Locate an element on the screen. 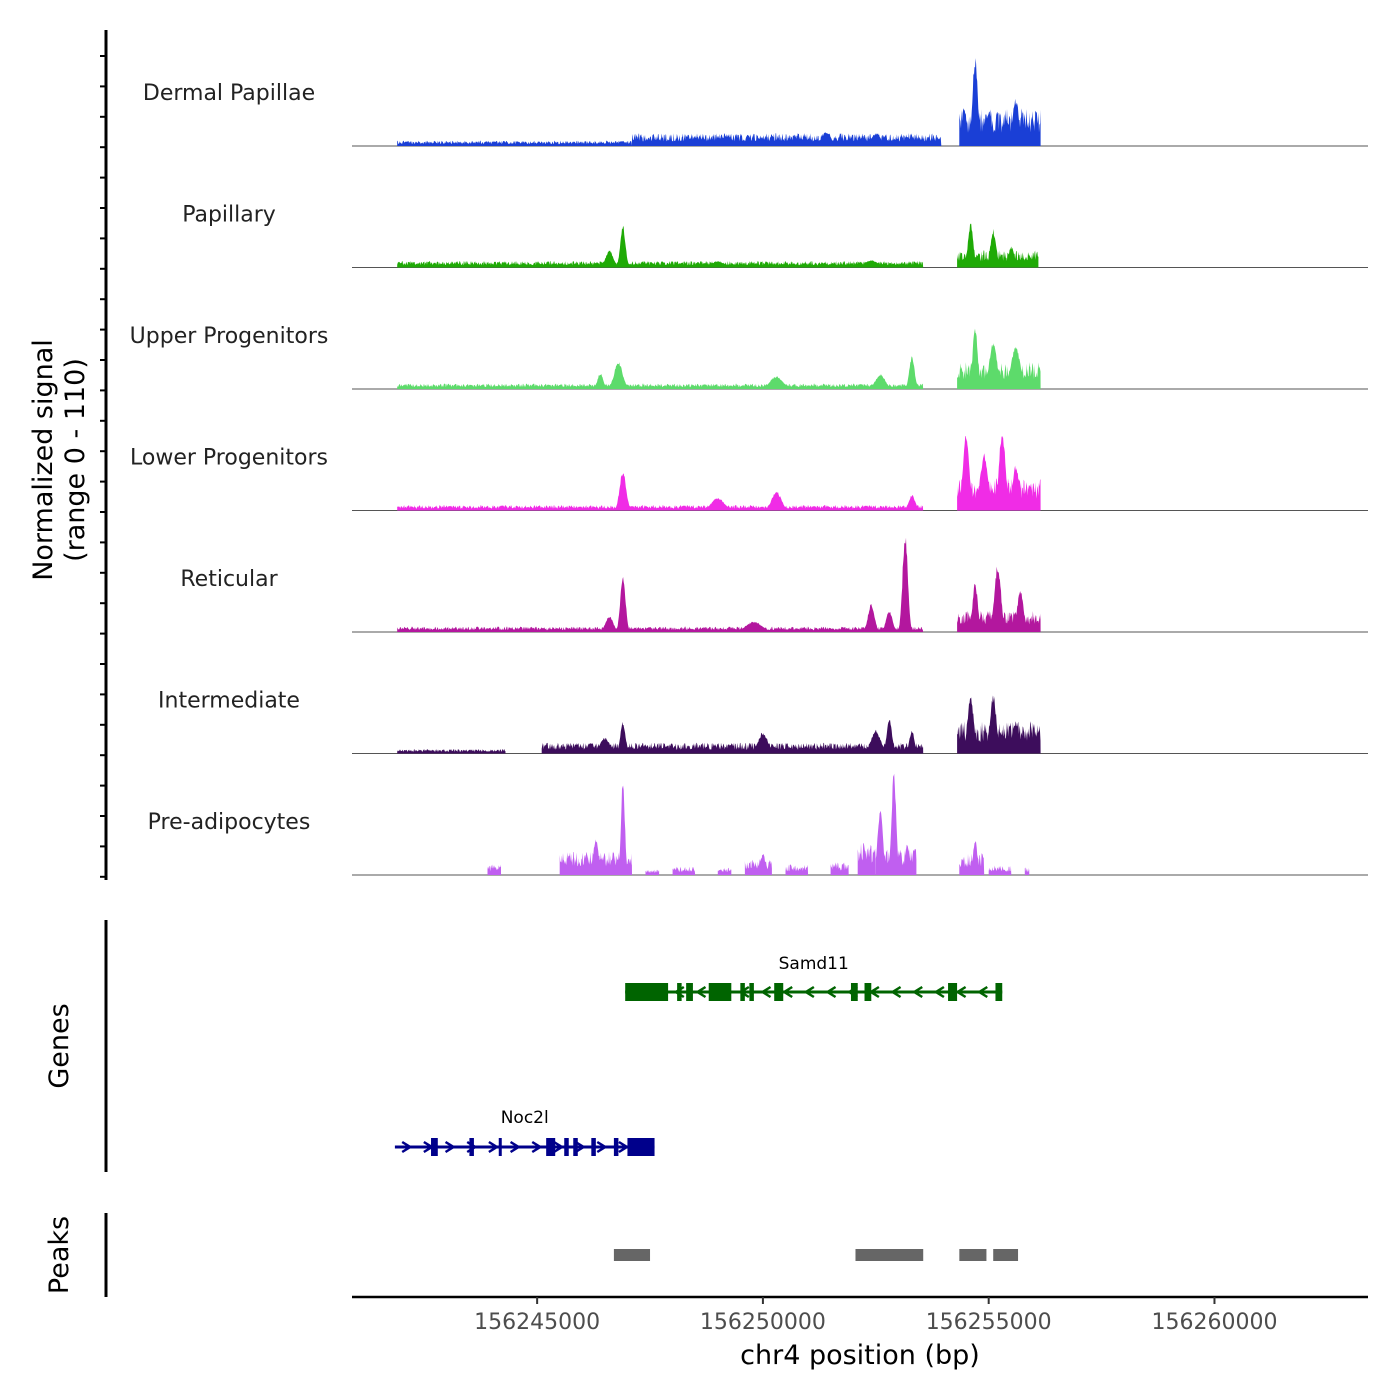 This screenshot has height=1400, width=1400. track-lower-progenitors: Lower Progenitors is located at coordinates (749, 473).